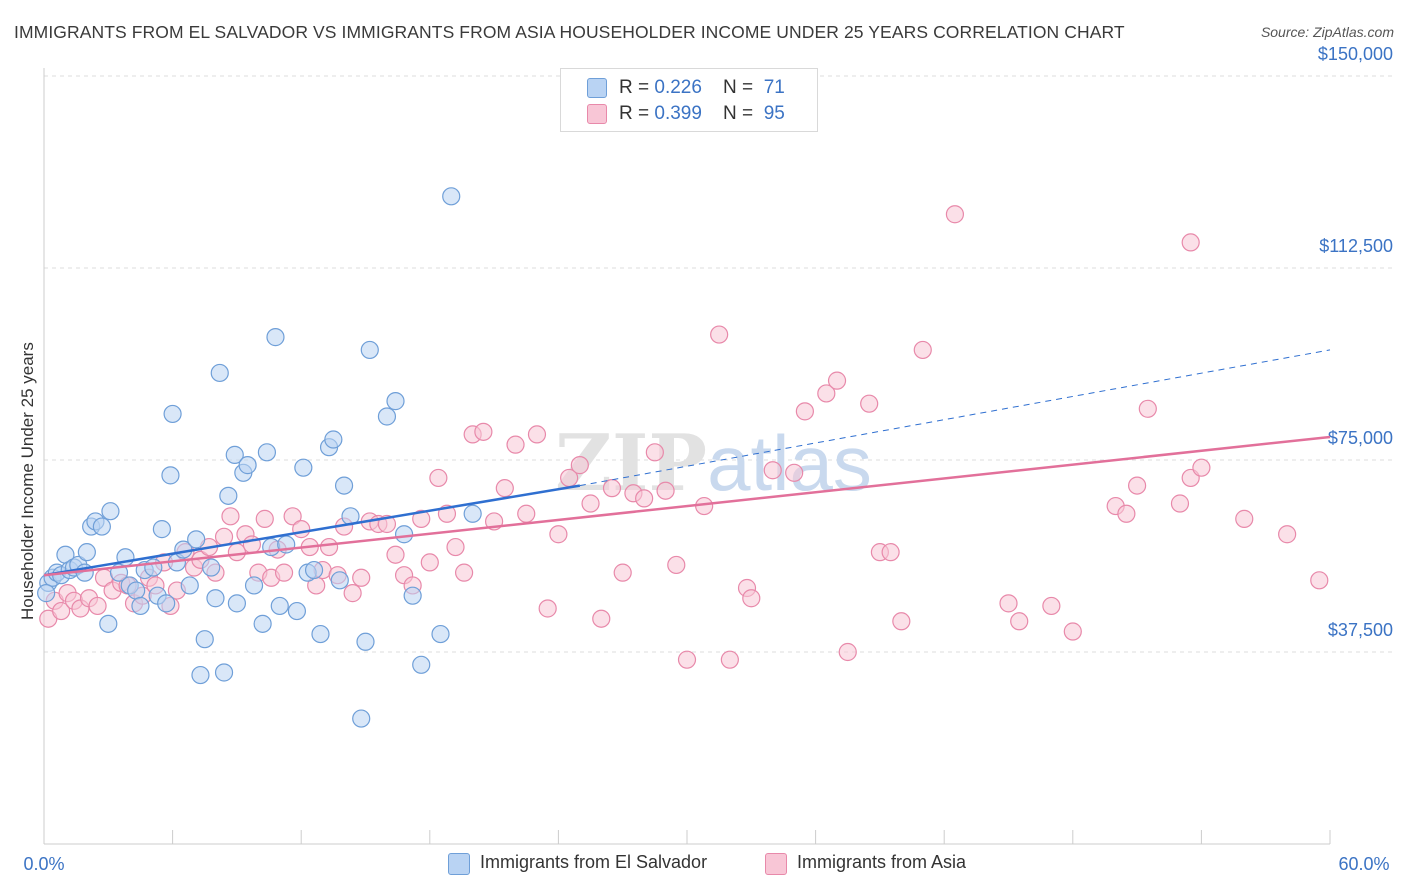 This screenshot has height=892, width=1406. I want to click on asia-trend-line, so click(687, 506).